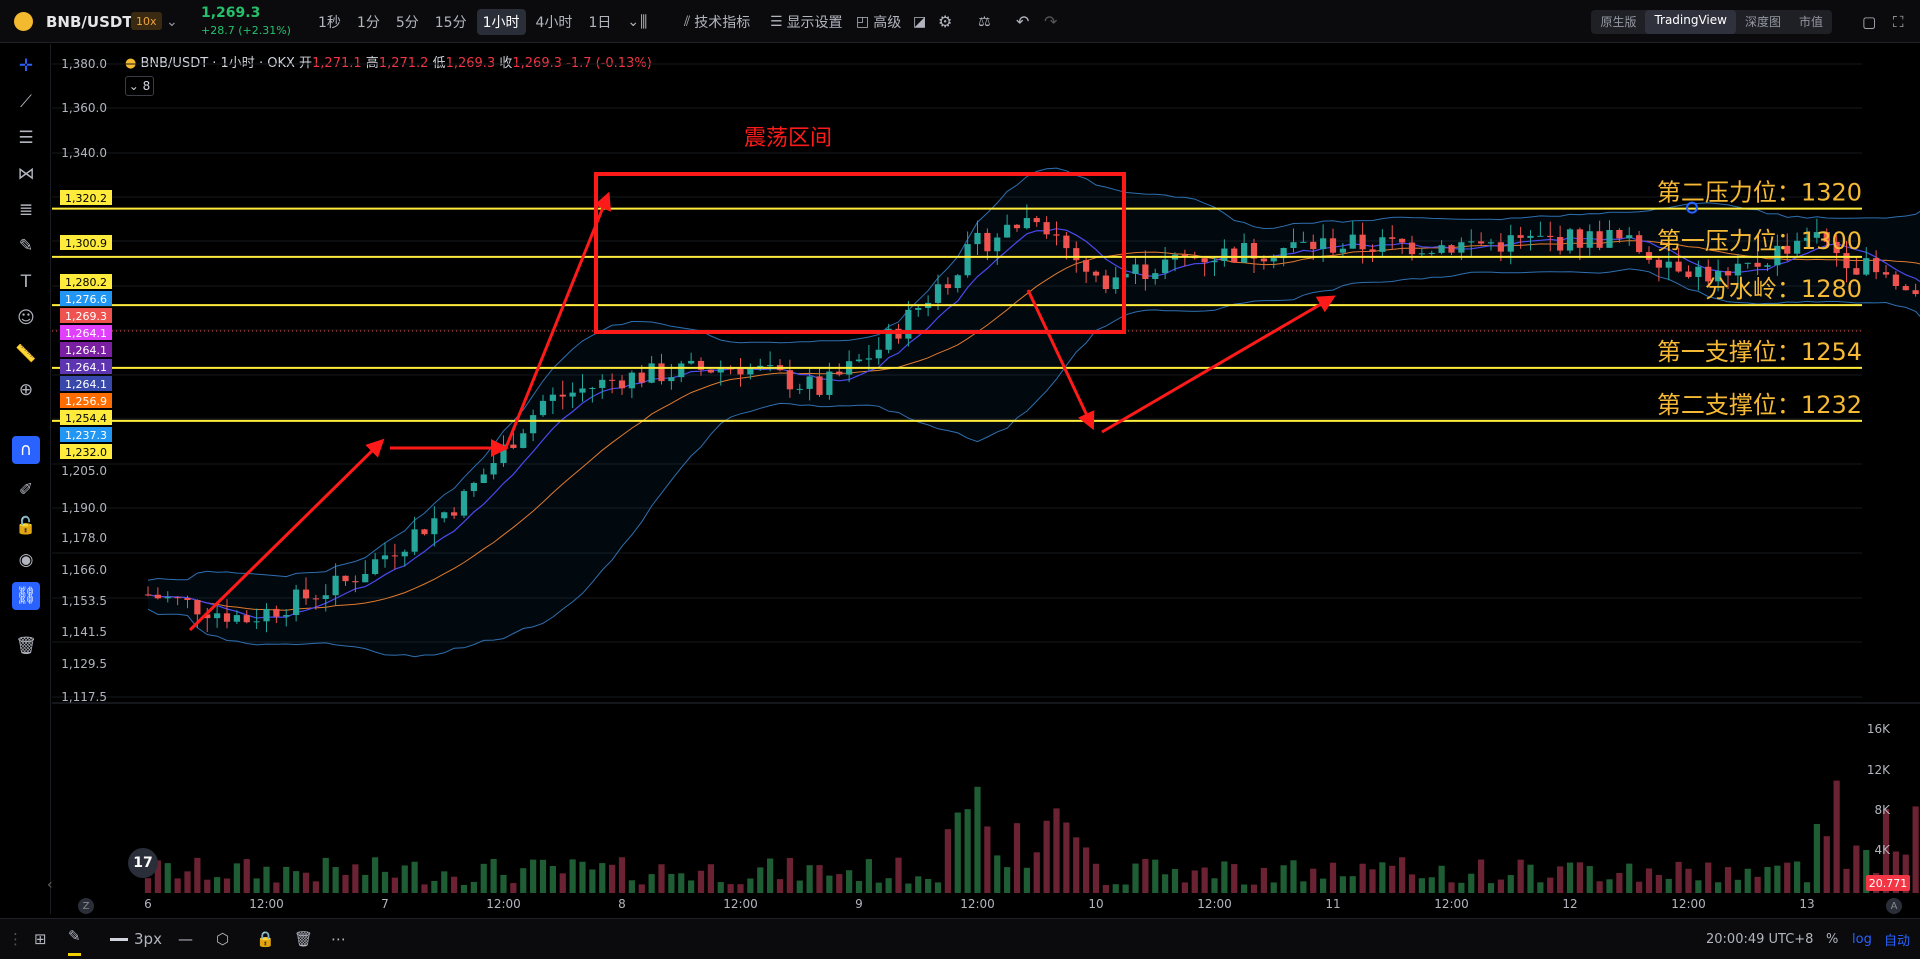 The image size is (1920, 959). I want to click on auto-toggle: 自动, so click(1897, 941).